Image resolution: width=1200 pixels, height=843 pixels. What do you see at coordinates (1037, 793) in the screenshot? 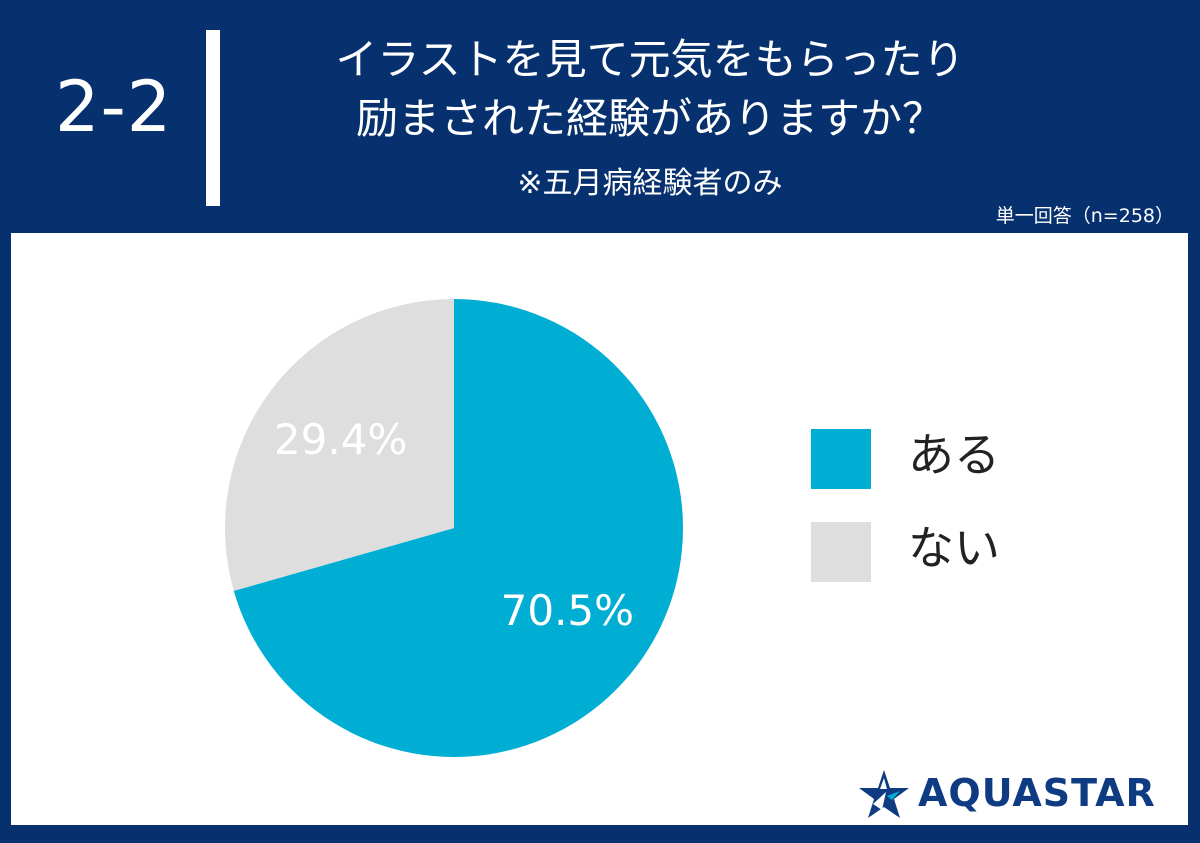
I see `brand-name: AQUASTAR` at bounding box center [1037, 793].